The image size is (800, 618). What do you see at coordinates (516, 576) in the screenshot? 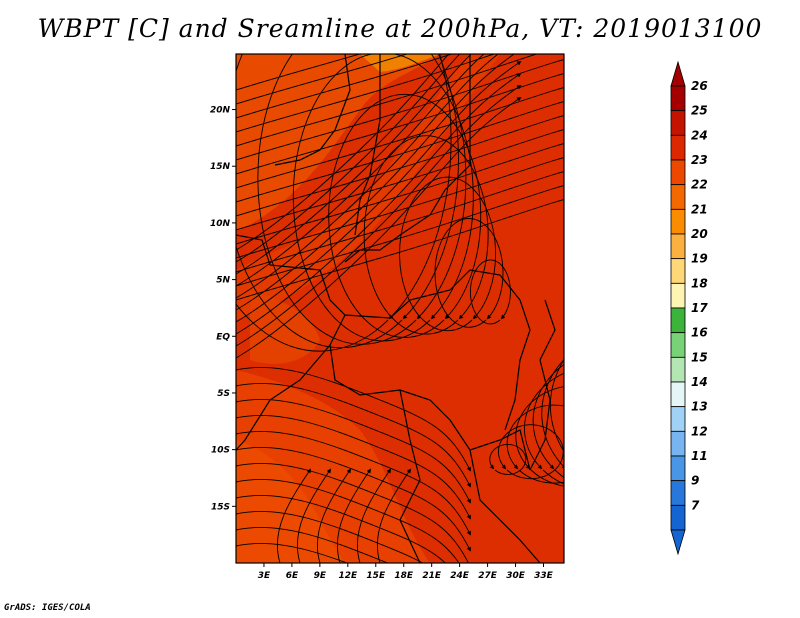
I see `lon-tick-label: 30E` at bounding box center [516, 576].